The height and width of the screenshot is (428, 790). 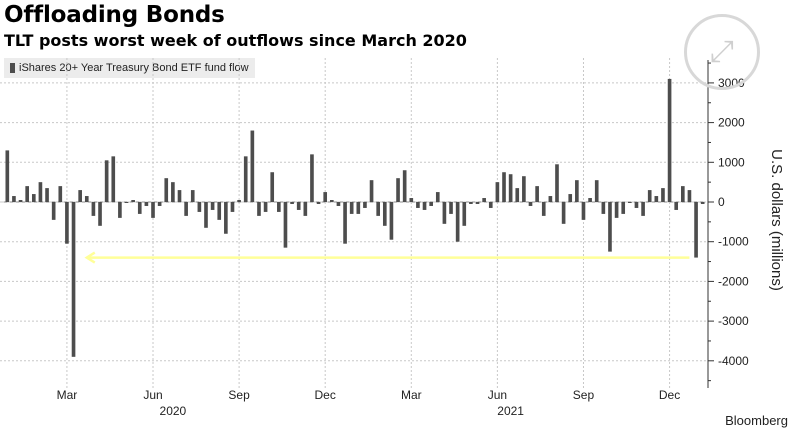 I want to click on expand-icon: ⤢, so click(x=722, y=52).